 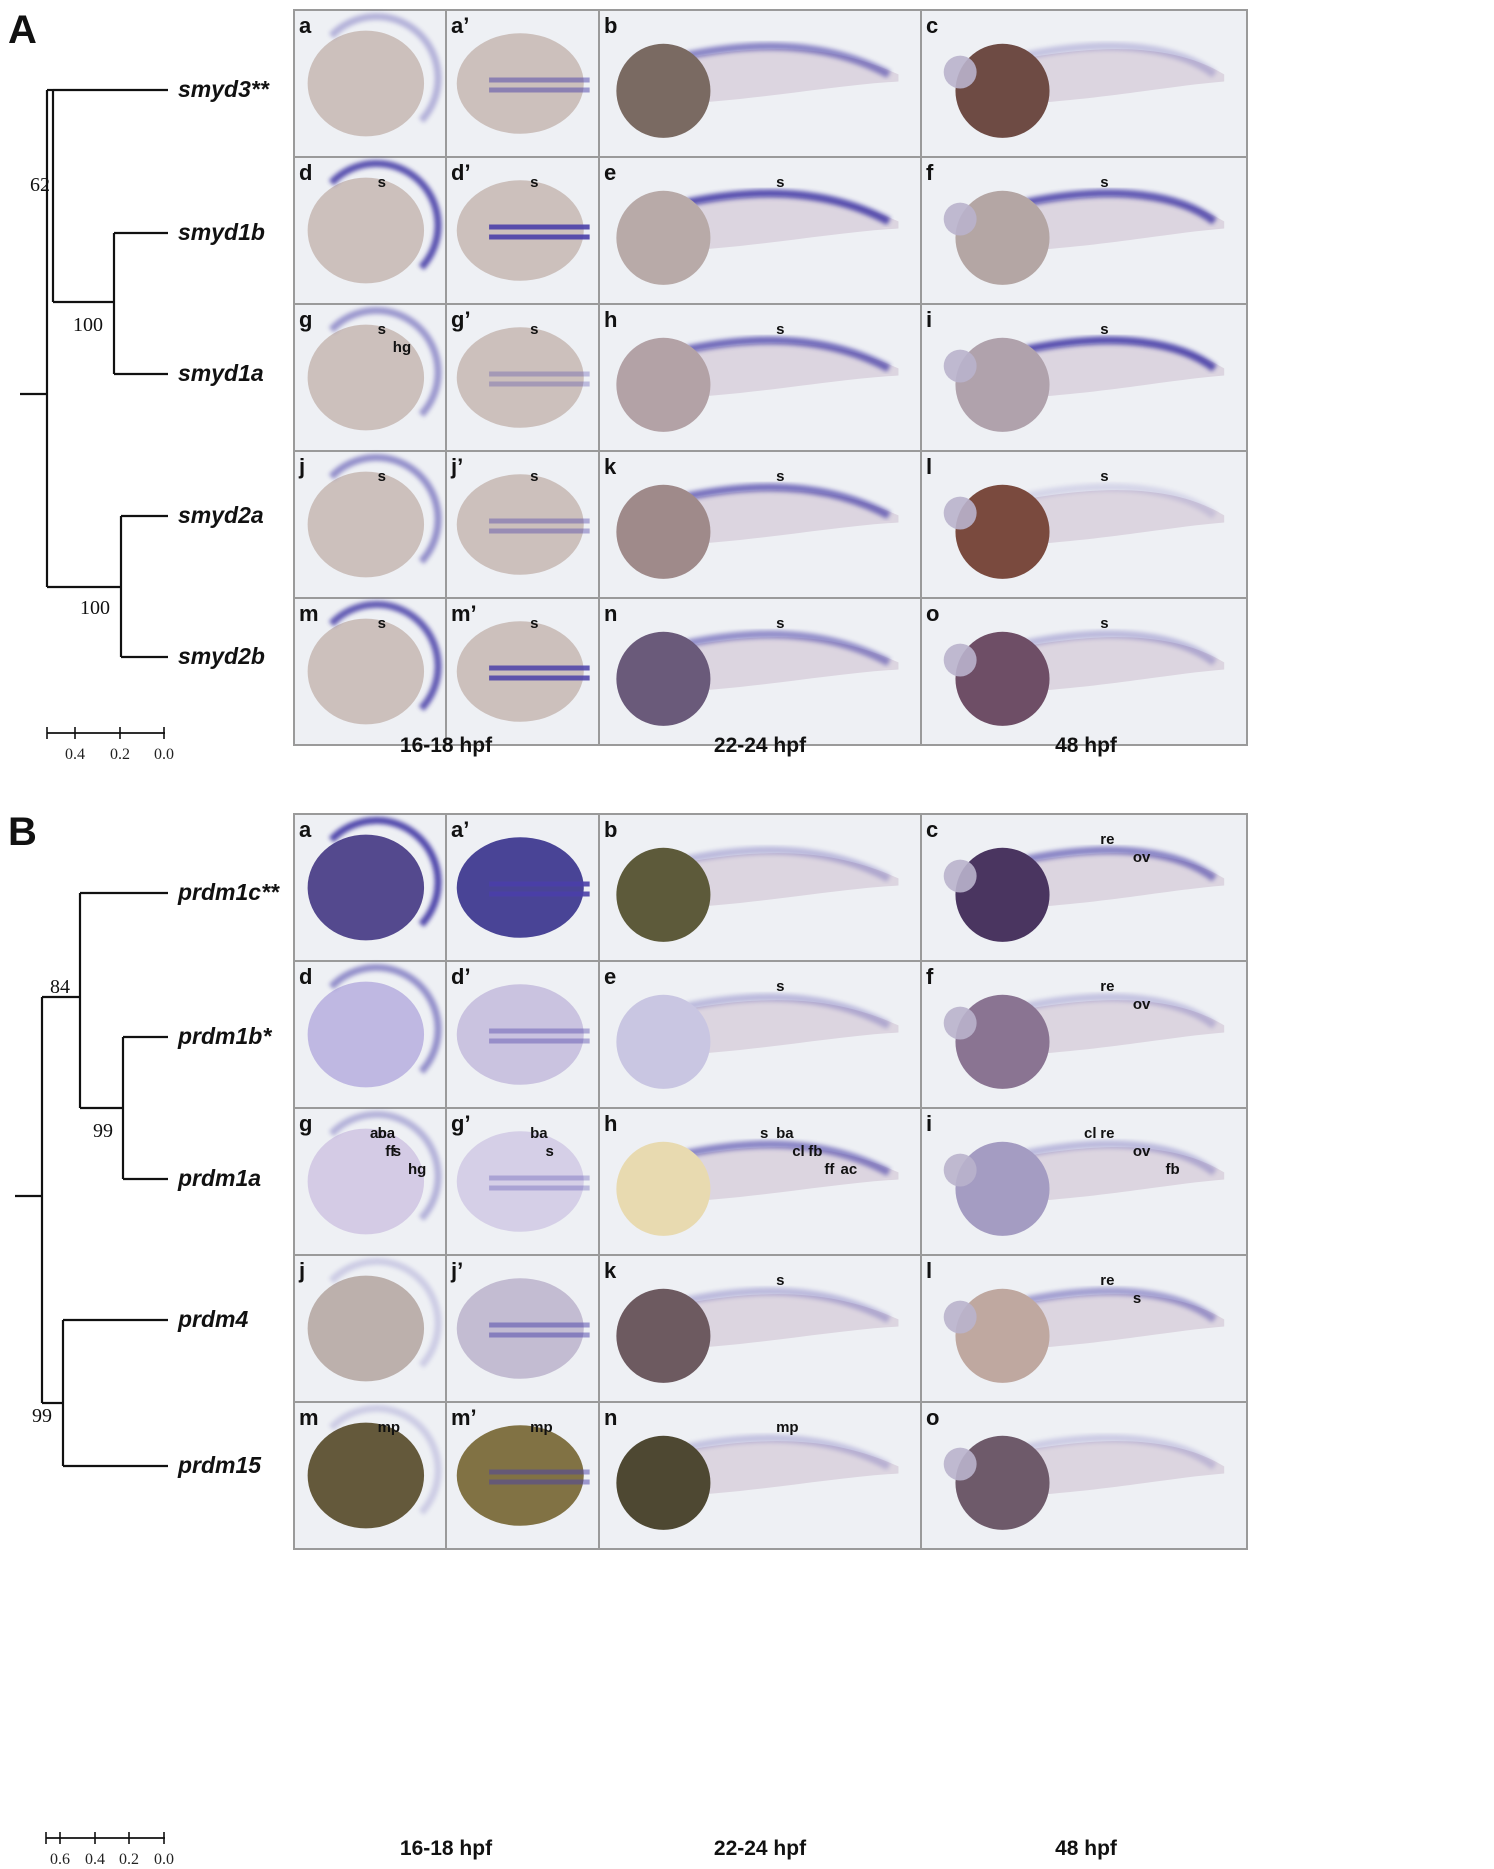 What do you see at coordinates (1084, 1328) in the screenshot?
I see `embryo-image-panel: l re s` at bounding box center [1084, 1328].